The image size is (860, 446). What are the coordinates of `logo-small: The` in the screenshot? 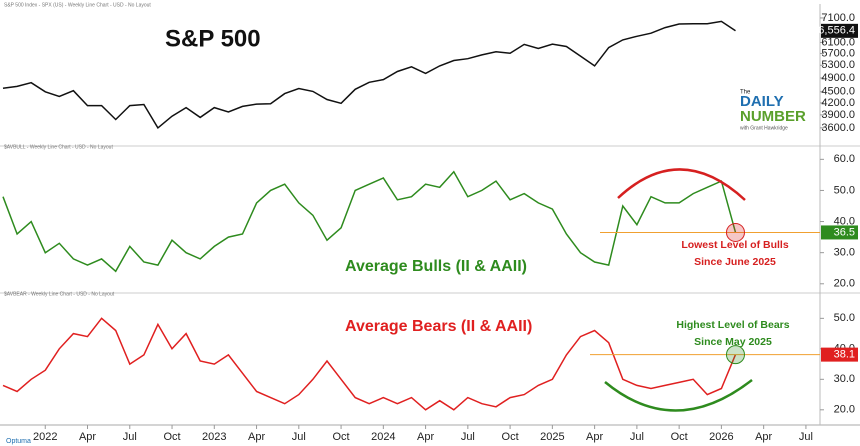 It's located at (745, 93).